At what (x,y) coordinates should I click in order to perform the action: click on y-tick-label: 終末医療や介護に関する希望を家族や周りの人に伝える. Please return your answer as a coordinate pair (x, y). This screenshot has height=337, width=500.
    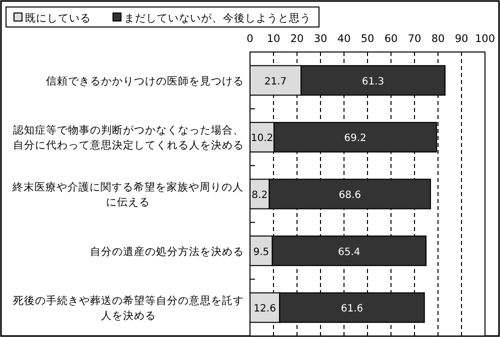
    Looking at the image, I should click on (128, 194).